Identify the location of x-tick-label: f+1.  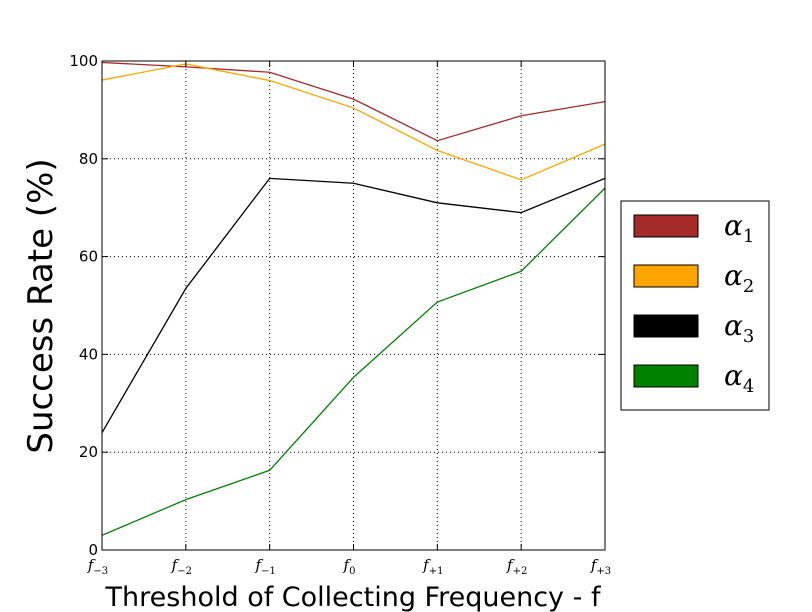
(432, 566).